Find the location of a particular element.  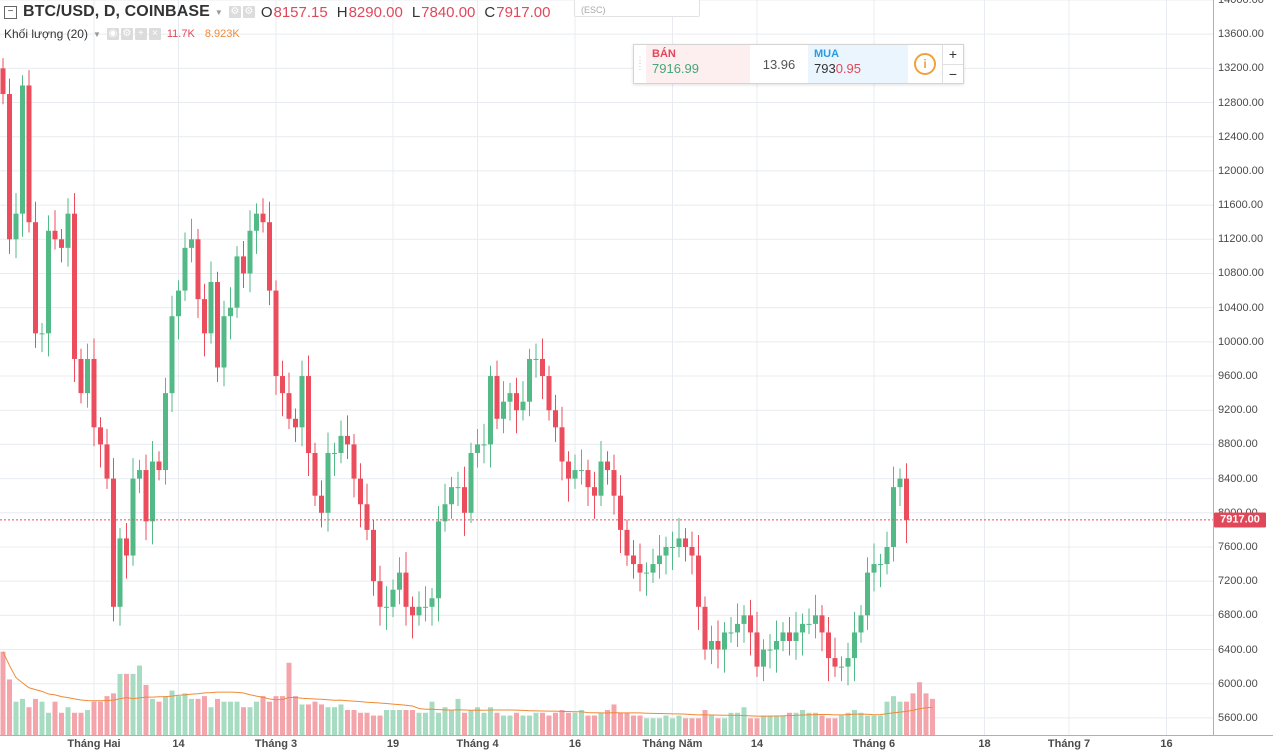

symbol-title: BTC/USD, D, COINBASE is located at coordinates (116, 11).